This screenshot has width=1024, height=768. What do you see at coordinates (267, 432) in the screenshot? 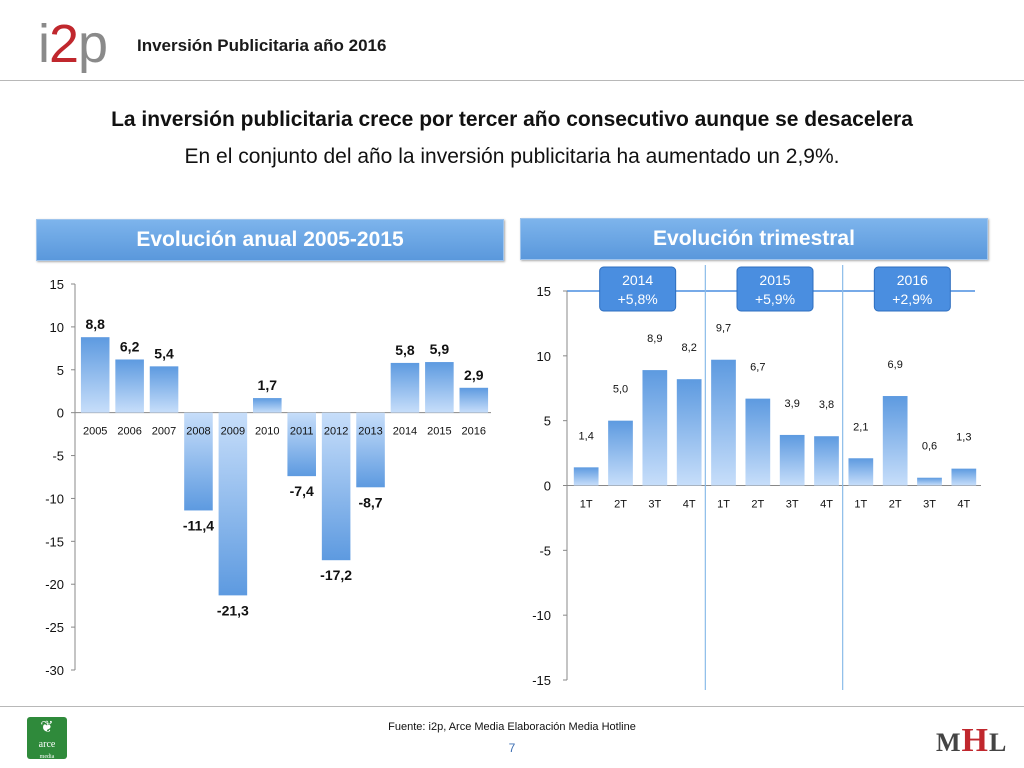
I see `annual-category-label: 2010` at bounding box center [267, 432].